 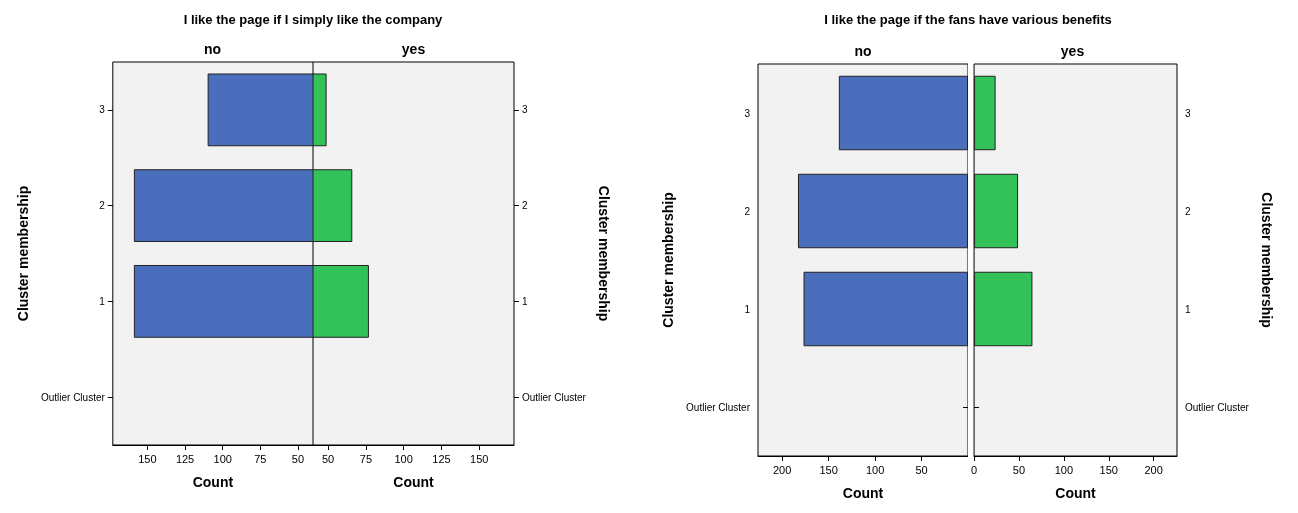 What do you see at coordinates (968, 19) in the screenshot?
I see `chart-title: I like the page if the fans have various benefits` at bounding box center [968, 19].